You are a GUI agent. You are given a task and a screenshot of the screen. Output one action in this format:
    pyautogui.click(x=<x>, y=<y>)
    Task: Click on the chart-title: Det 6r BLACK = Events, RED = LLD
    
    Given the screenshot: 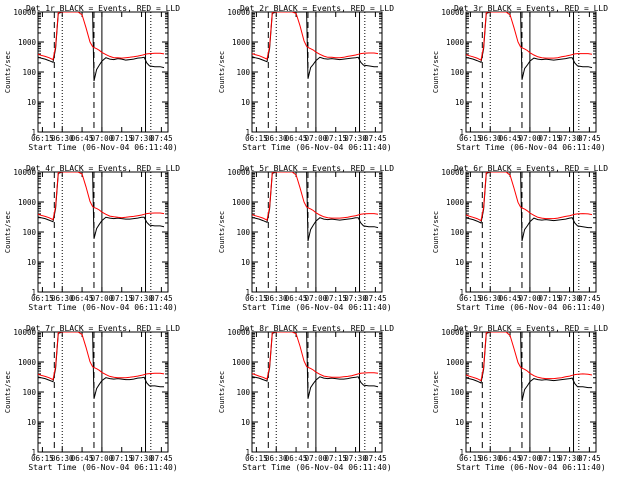 What is the action you would take?
    pyautogui.click(x=531, y=168)
    